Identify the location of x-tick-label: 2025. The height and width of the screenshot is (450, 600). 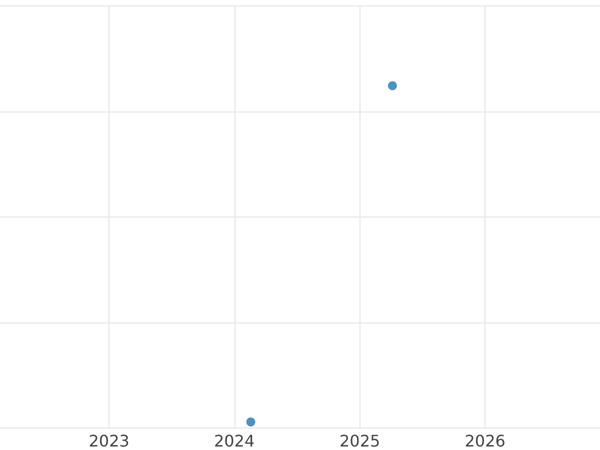
(360, 441).